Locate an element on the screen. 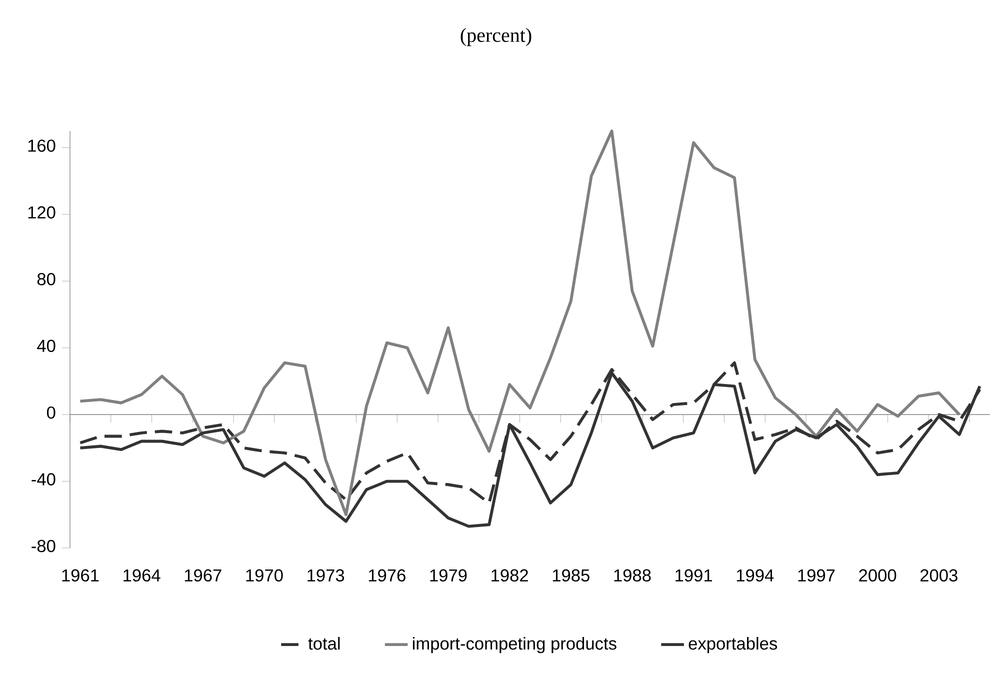 The height and width of the screenshot is (682, 992). x-tick-label: 1976 is located at coordinates (387, 575).